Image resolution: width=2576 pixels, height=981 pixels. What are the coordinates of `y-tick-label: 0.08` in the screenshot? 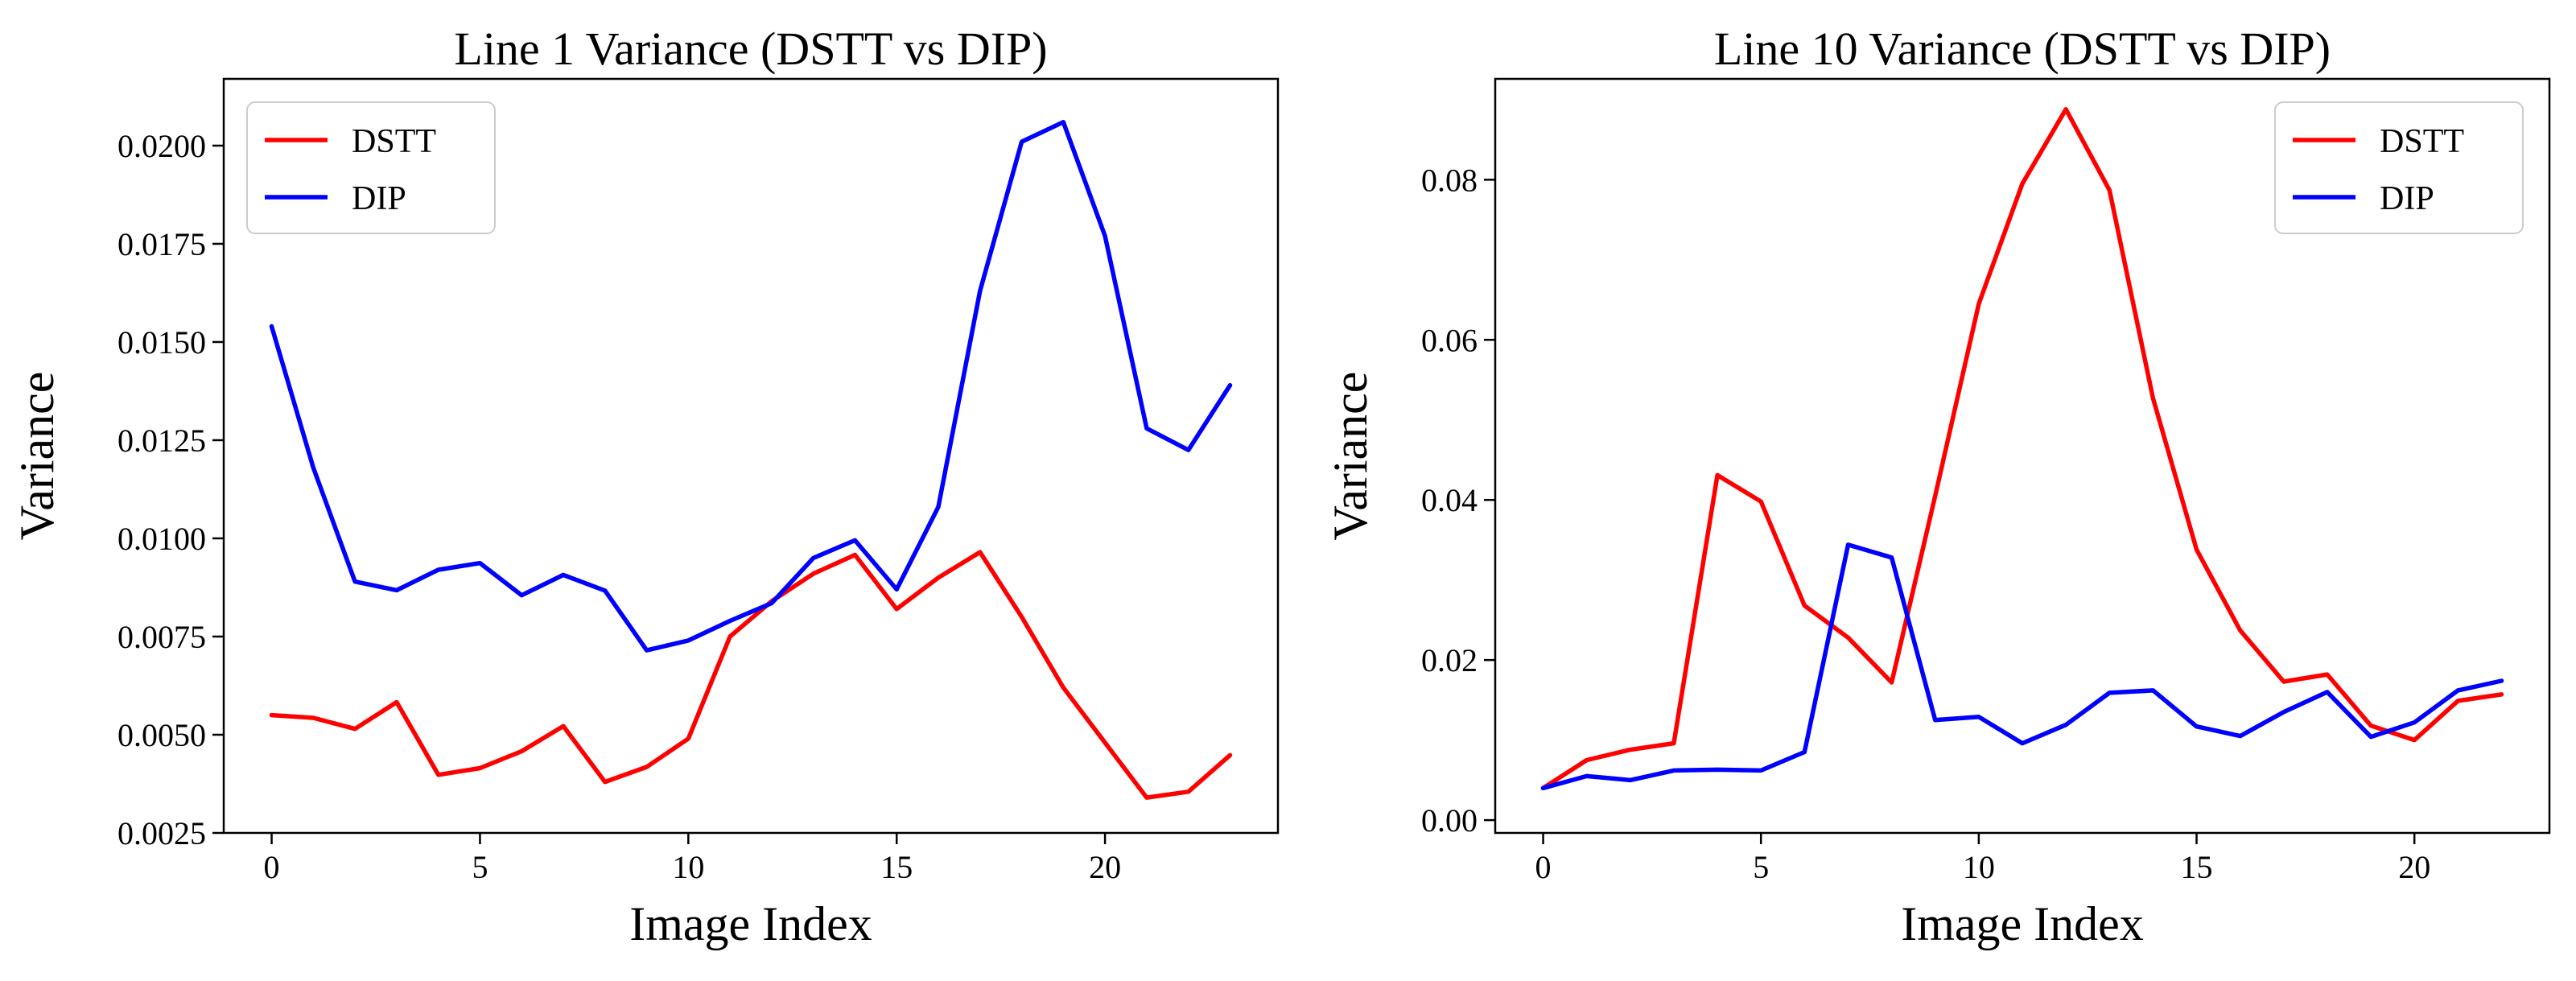 It's located at (1449, 180).